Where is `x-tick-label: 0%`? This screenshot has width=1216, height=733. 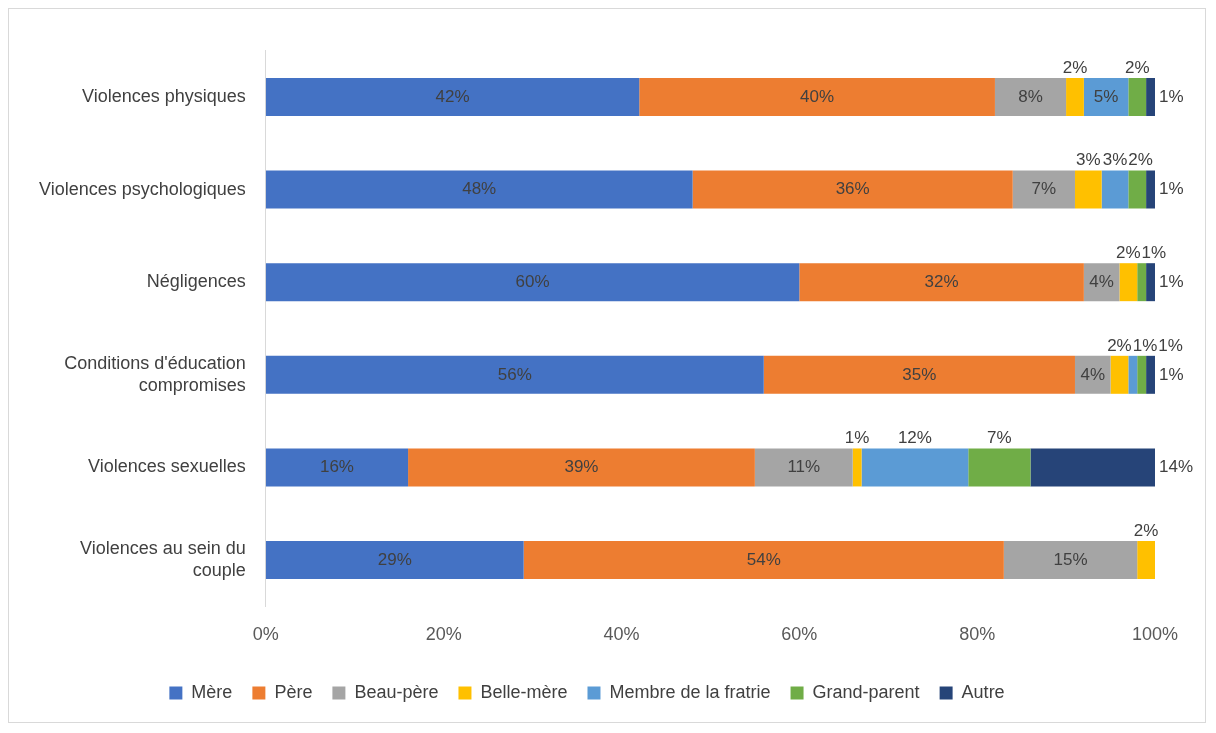 x-tick-label: 0% is located at coordinates (265, 634).